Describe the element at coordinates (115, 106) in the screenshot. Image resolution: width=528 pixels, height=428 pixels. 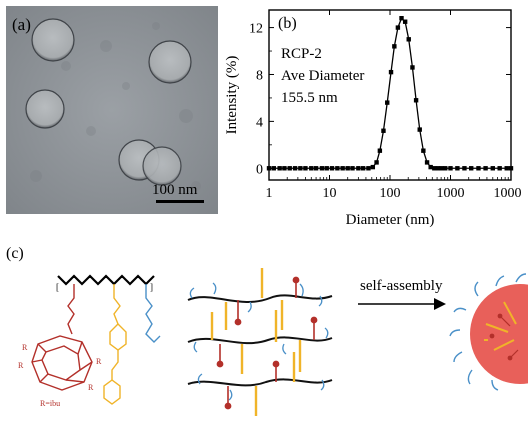
I see `tem-noise` at that location.